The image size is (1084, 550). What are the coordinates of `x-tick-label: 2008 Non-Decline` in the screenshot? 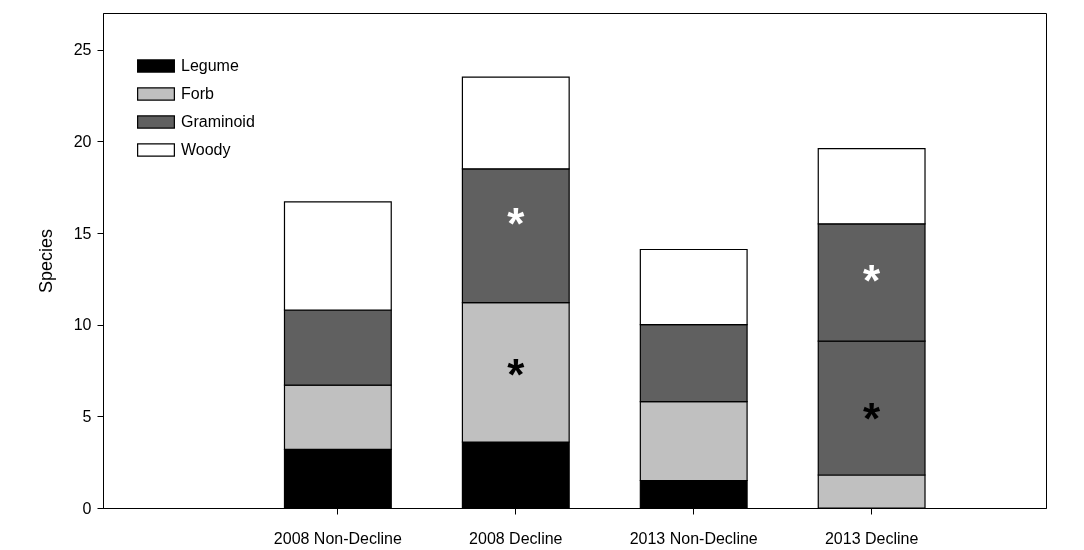 It's located at (337, 538).